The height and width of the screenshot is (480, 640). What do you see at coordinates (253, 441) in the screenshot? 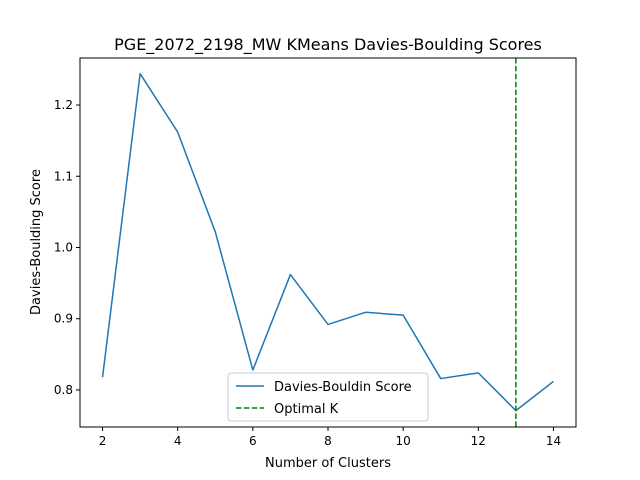
I see `x-tick-label: 6` at bounding box center [253, 441].